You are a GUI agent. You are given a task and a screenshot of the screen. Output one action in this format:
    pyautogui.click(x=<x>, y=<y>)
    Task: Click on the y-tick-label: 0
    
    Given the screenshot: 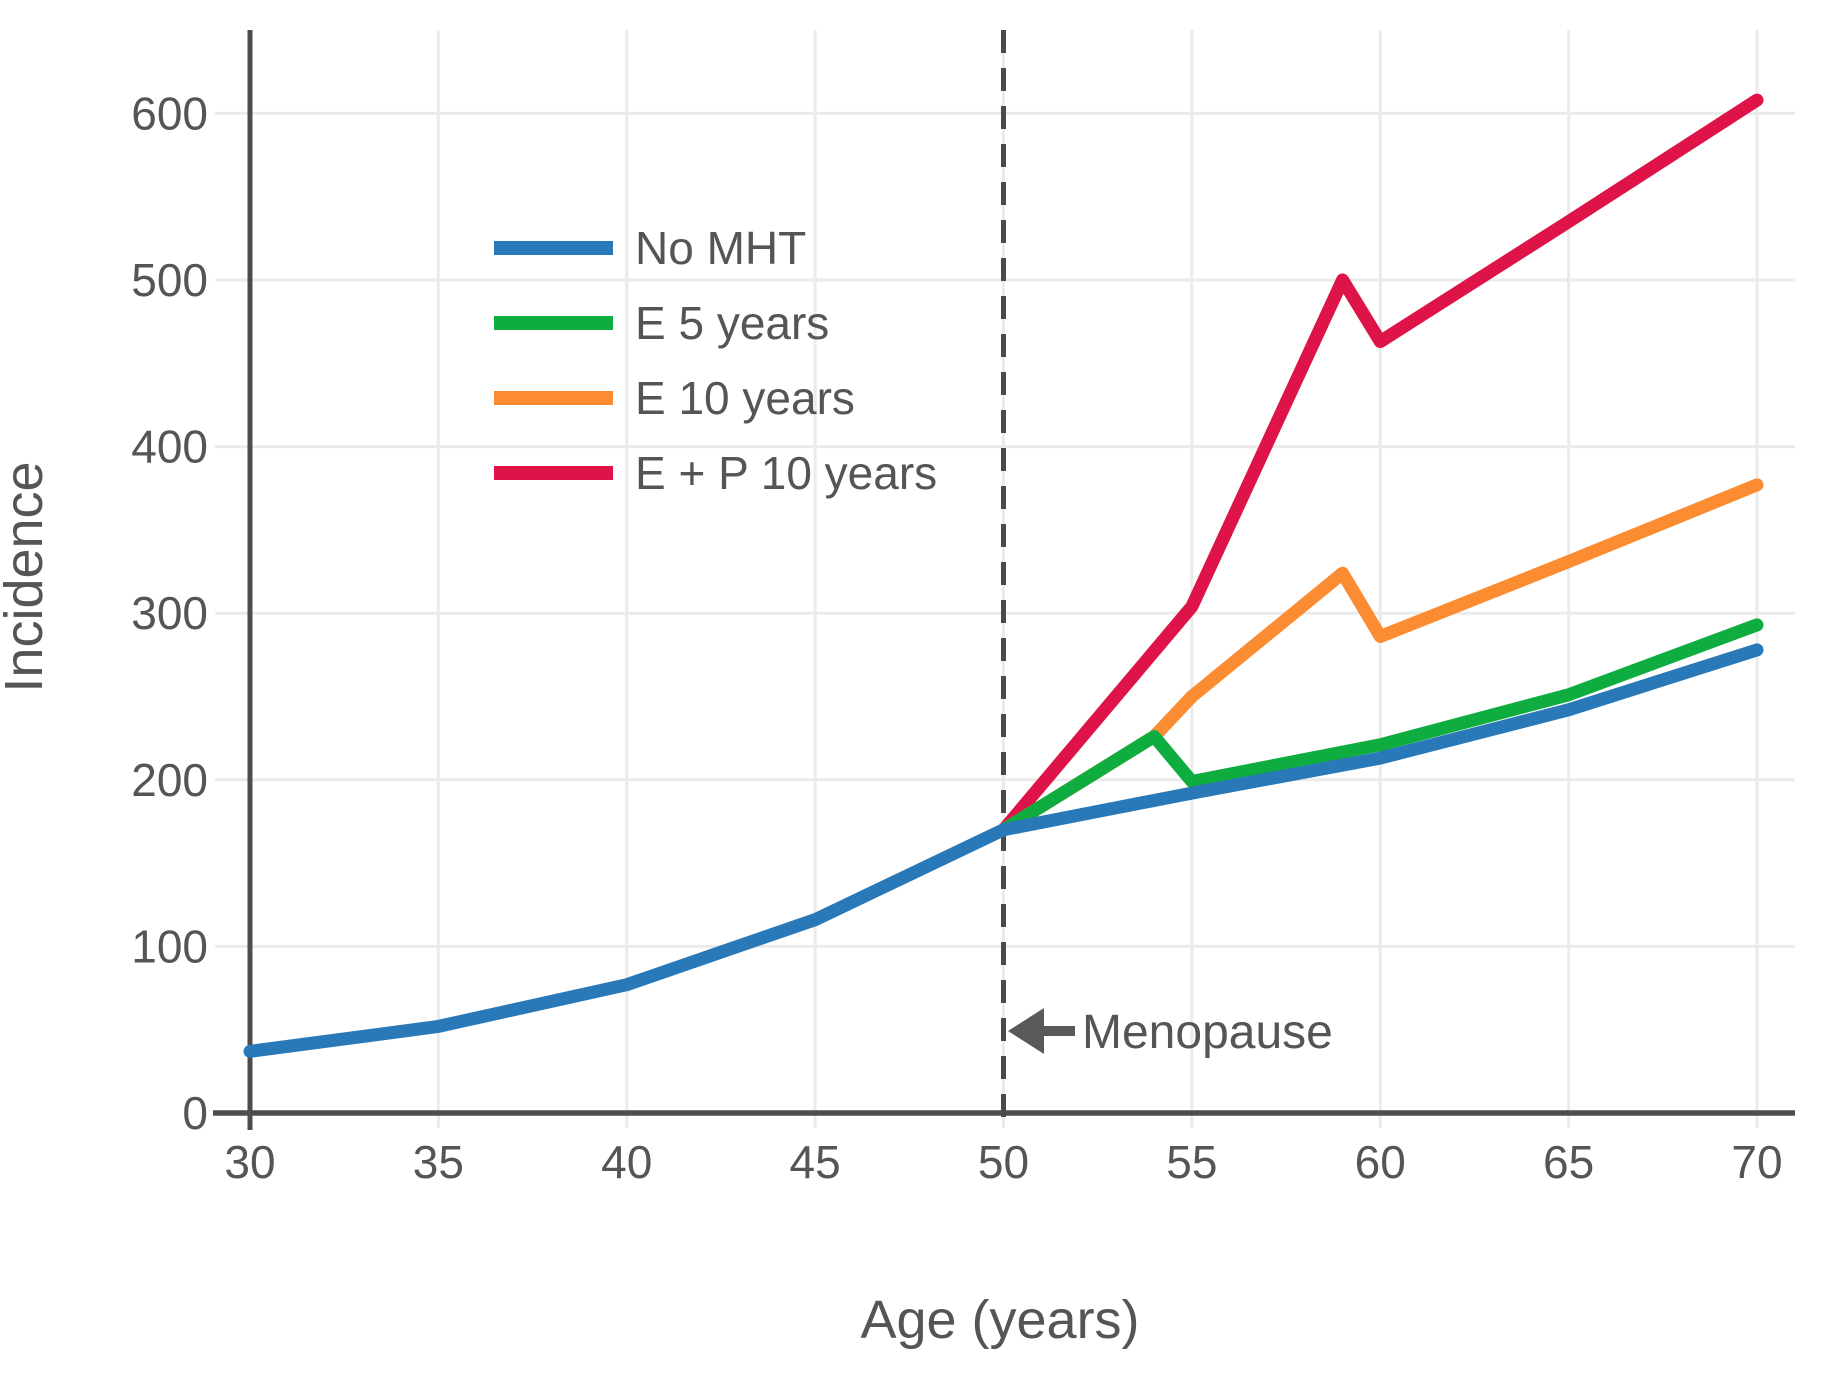 What is the action you would take?
    pyautogui.click(x=195, y=1113)
    